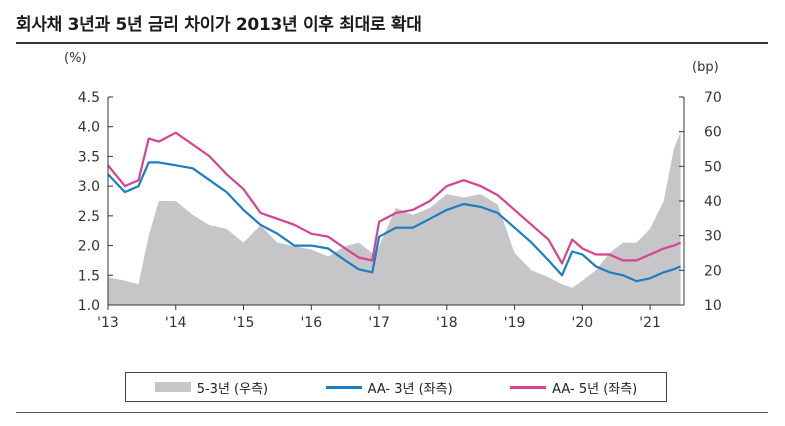 This screenshot has width=785, height=426. Describe the element at coordinates (392, 412) in the screenshot. I see `bottom-divider` at that location.